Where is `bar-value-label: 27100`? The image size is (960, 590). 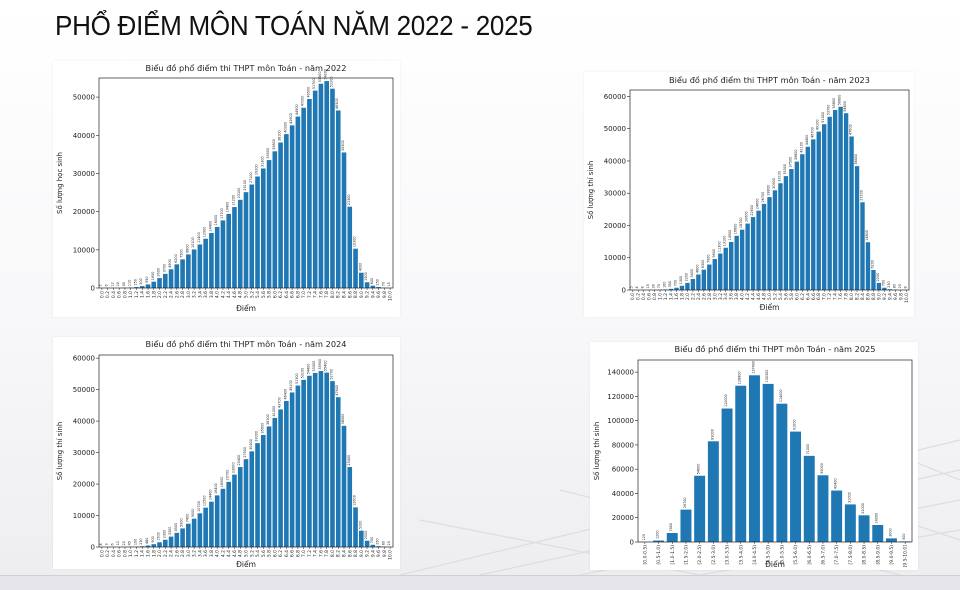 bar-value-label: 27100 is located at coordinates (251, 177).